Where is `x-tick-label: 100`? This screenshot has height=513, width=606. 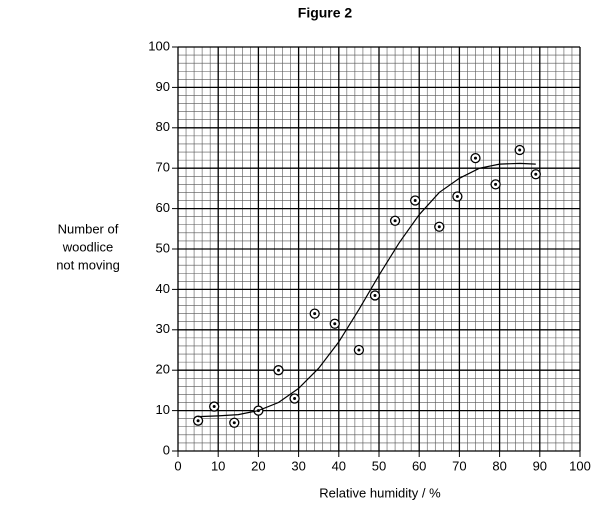 x-tick-label: 100 is located at coordinates (580, 465).